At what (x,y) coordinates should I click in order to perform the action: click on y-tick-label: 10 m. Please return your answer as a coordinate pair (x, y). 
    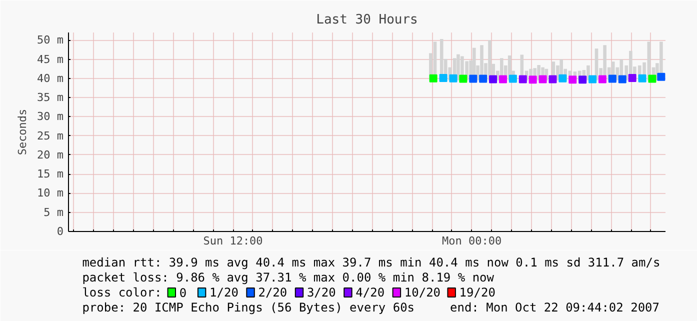
    Looking at the image, I should click on (50, 193).